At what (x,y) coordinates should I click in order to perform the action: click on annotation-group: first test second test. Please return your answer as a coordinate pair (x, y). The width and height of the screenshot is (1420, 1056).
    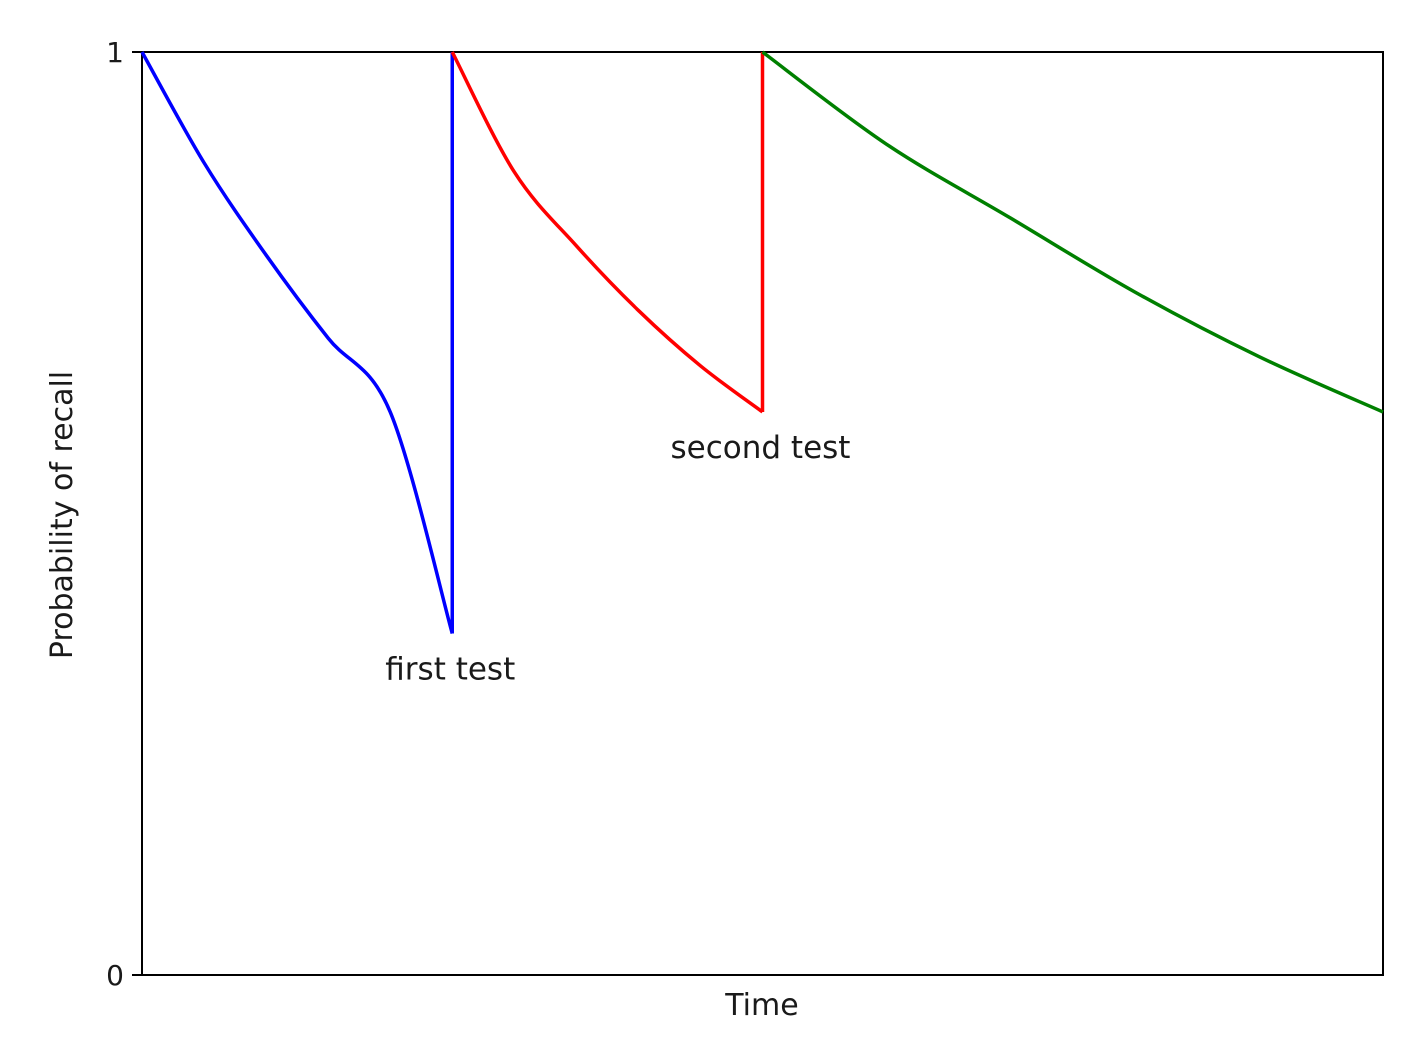
    Looking at the image, I should click on (617, 559).